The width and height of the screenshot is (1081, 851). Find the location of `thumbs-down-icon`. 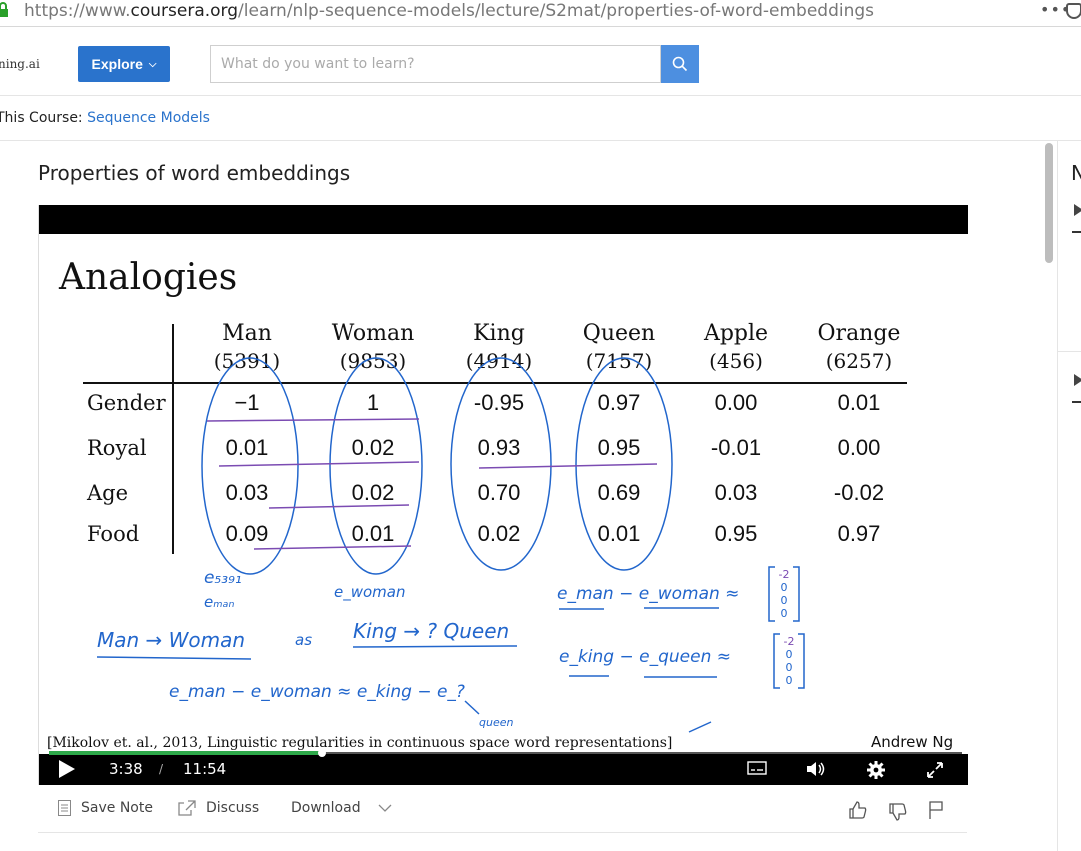

thumbs-down-icon is located at coordinates (898, 812).